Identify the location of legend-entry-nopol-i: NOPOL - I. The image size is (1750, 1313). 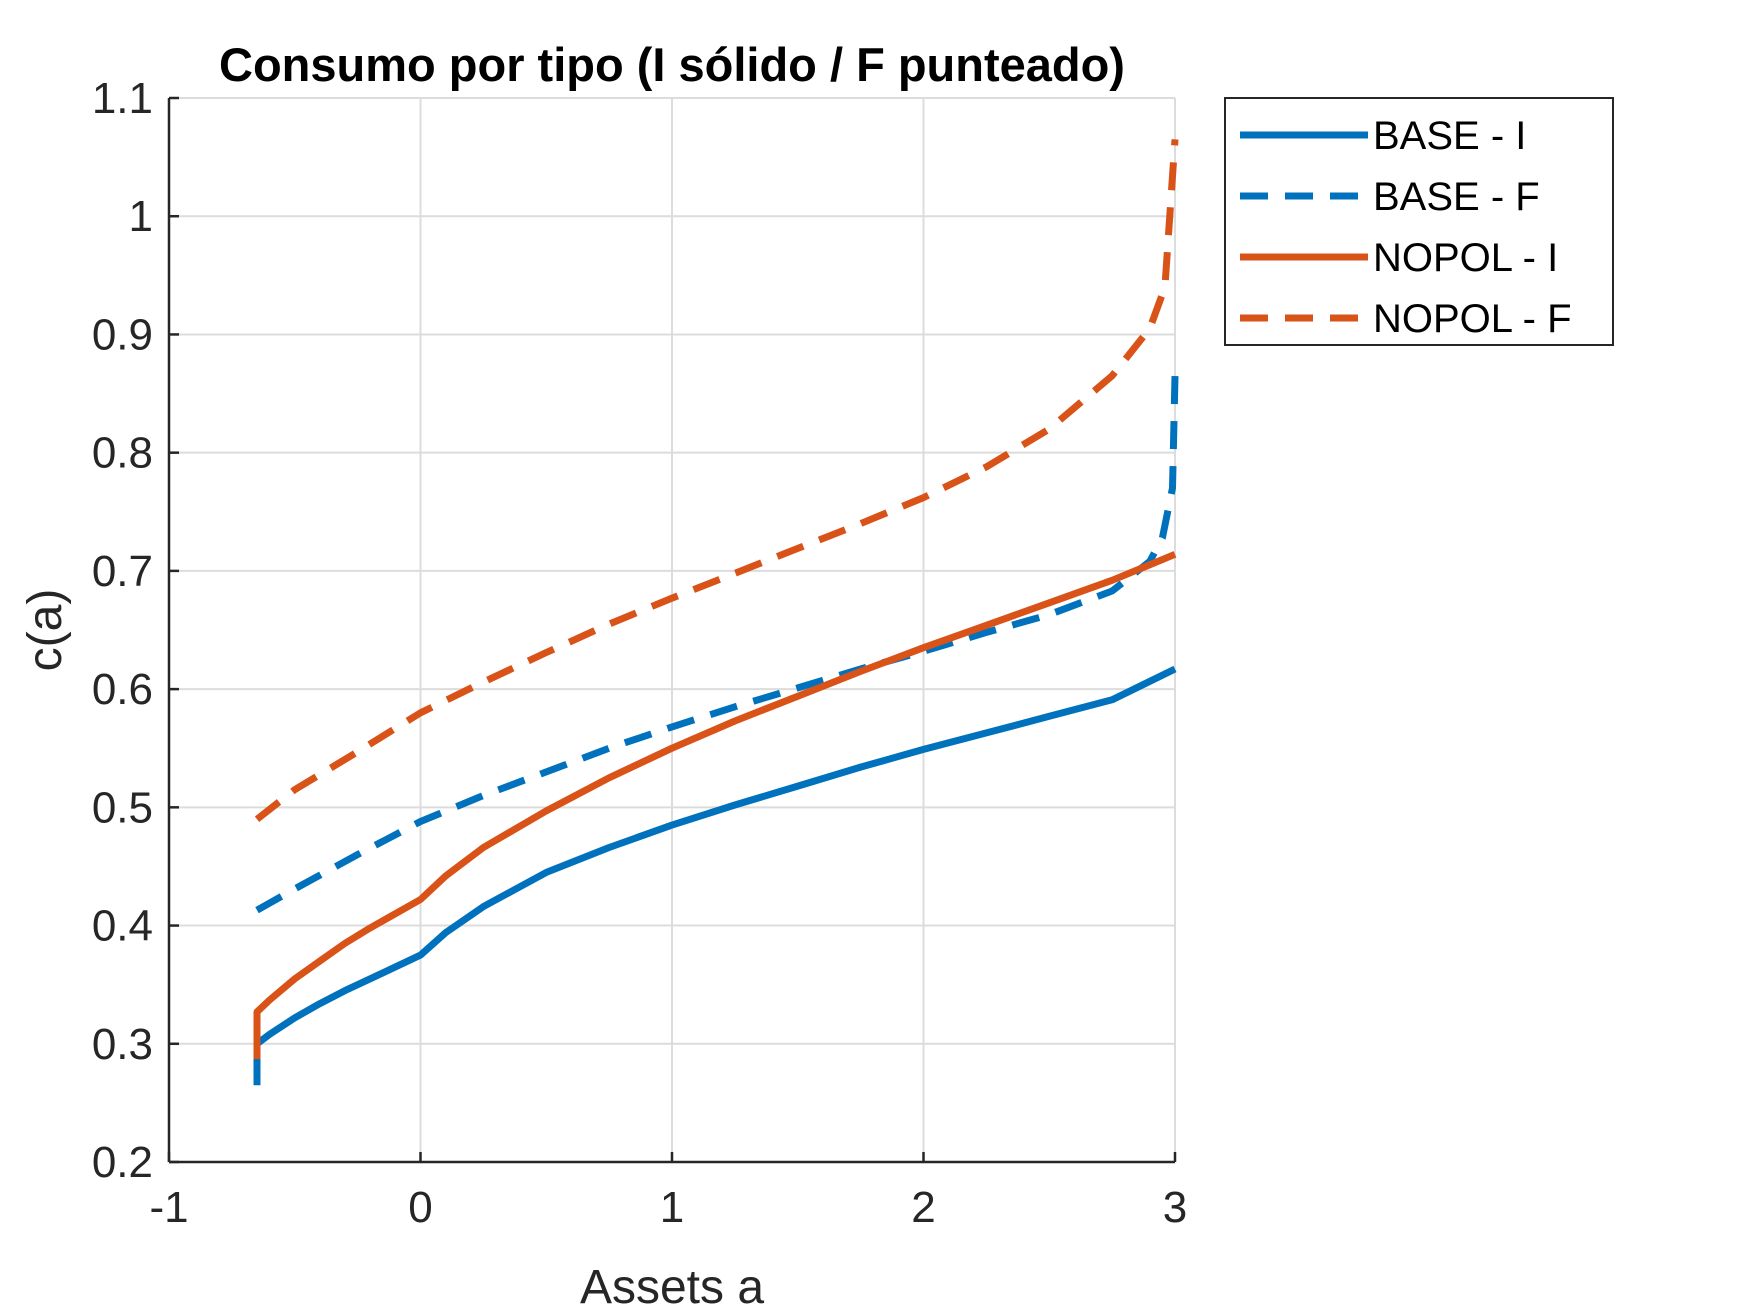
(1399, 258).